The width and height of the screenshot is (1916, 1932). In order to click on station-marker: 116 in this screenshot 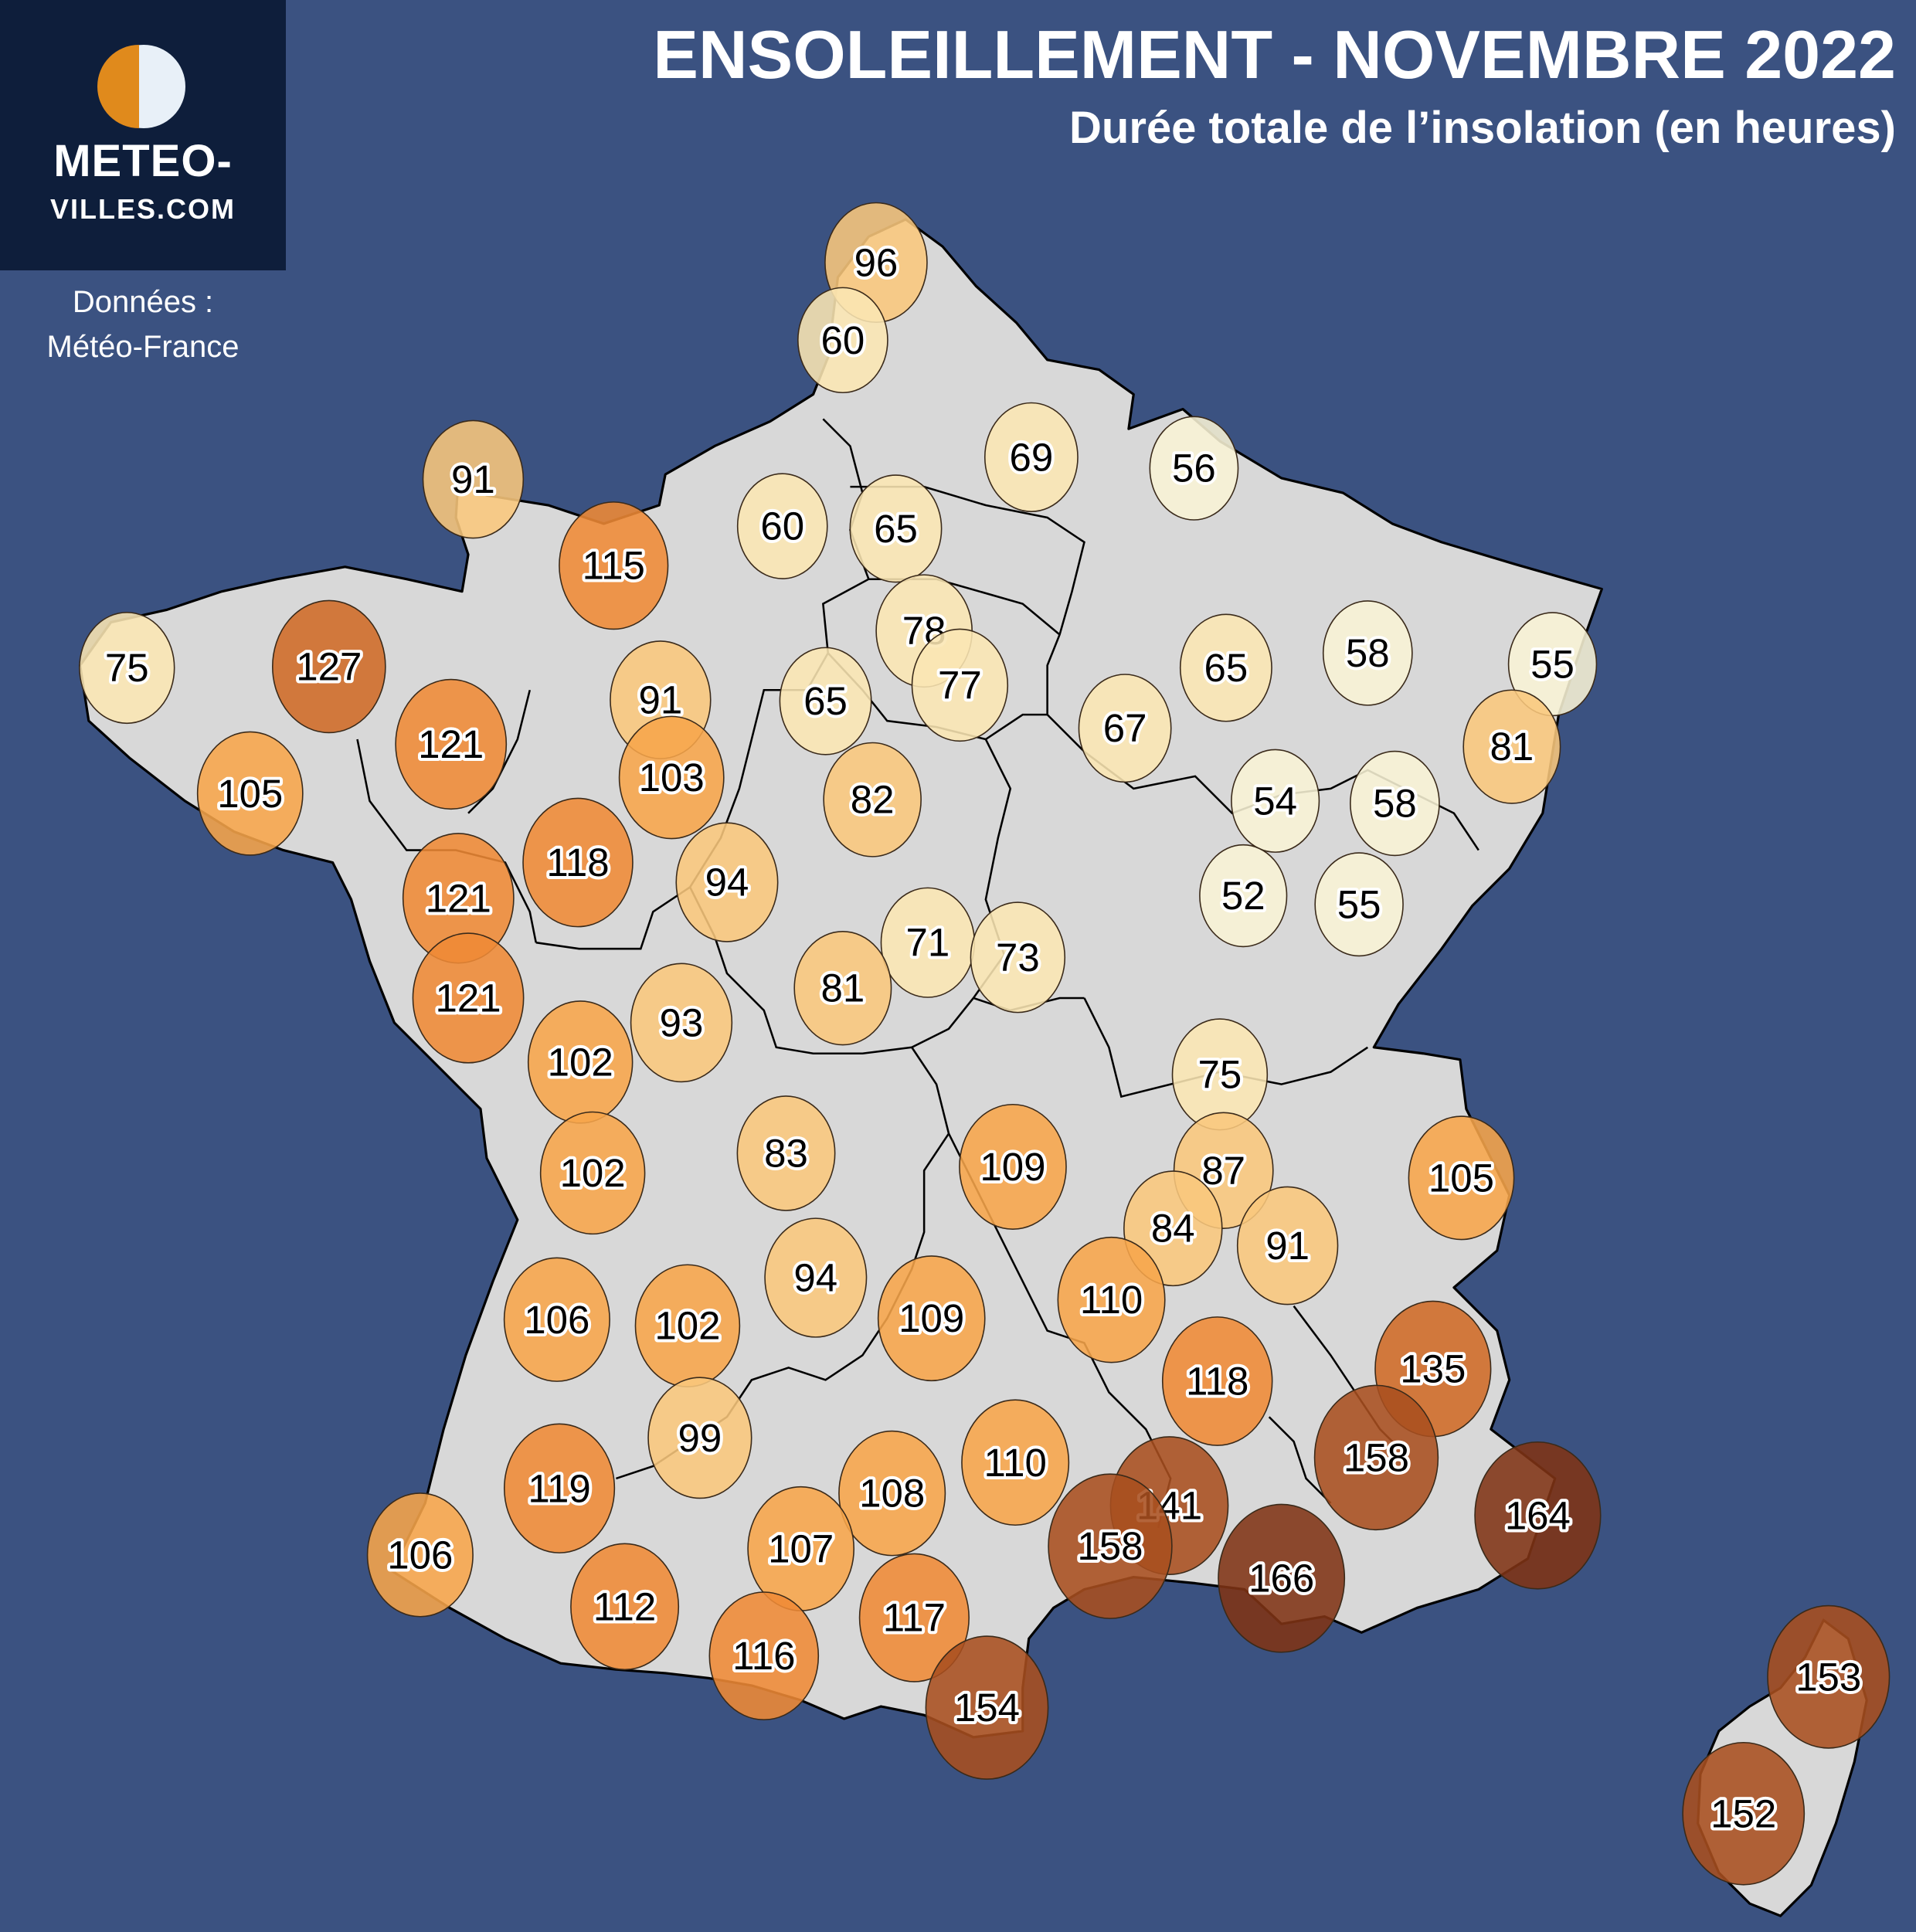, I will do `click(764, 1656)`.